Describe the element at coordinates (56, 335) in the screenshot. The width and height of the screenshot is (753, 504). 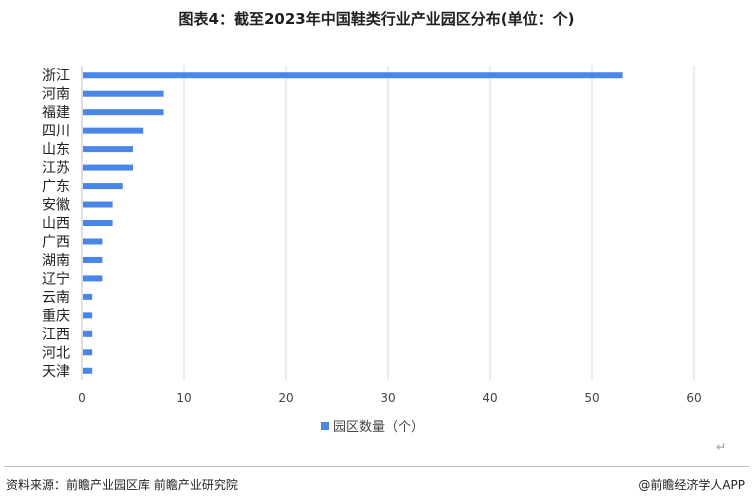
I see `y-category-label: 江西` at that location.